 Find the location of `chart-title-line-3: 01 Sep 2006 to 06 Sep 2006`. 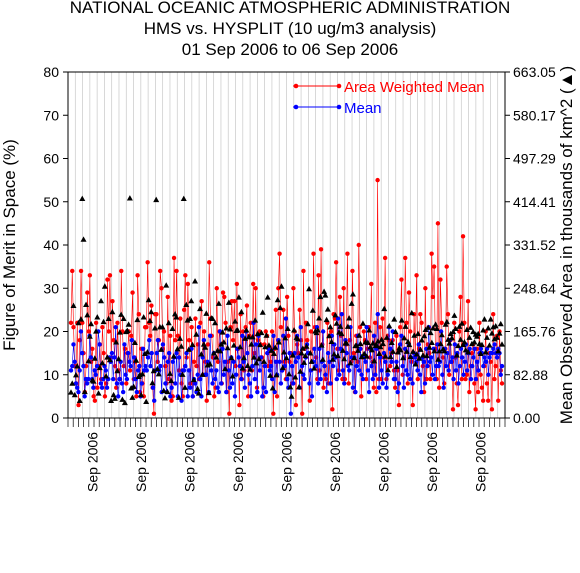

chart-title-line-3: 01 Sep 2006 to 06 Sep 2006 is located at coordinates (290, 49).